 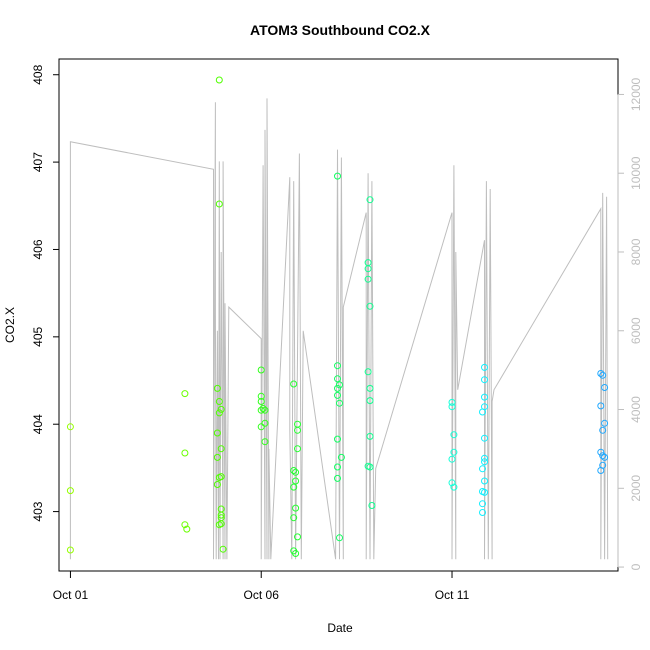 I want to click on y-tick-label: 406, so click(x=38, y=249).